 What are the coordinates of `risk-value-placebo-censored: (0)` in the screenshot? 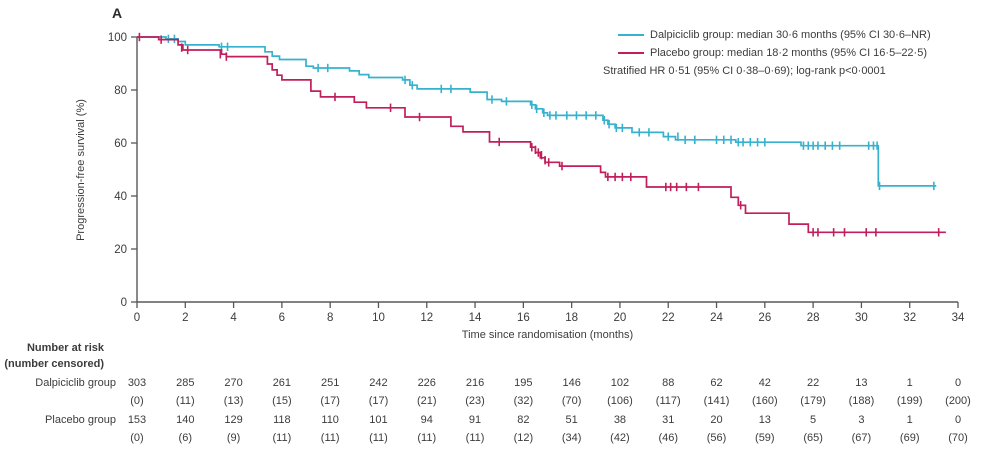 It's located at (137, 438).